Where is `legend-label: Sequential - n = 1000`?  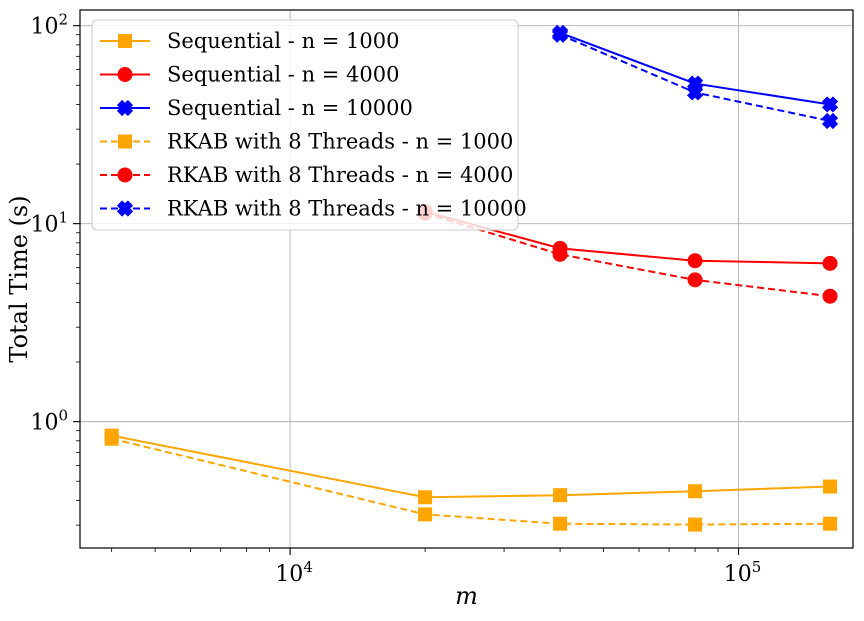 legend-label: Sequential - n = 1000 is located at coordinates (283, 41).